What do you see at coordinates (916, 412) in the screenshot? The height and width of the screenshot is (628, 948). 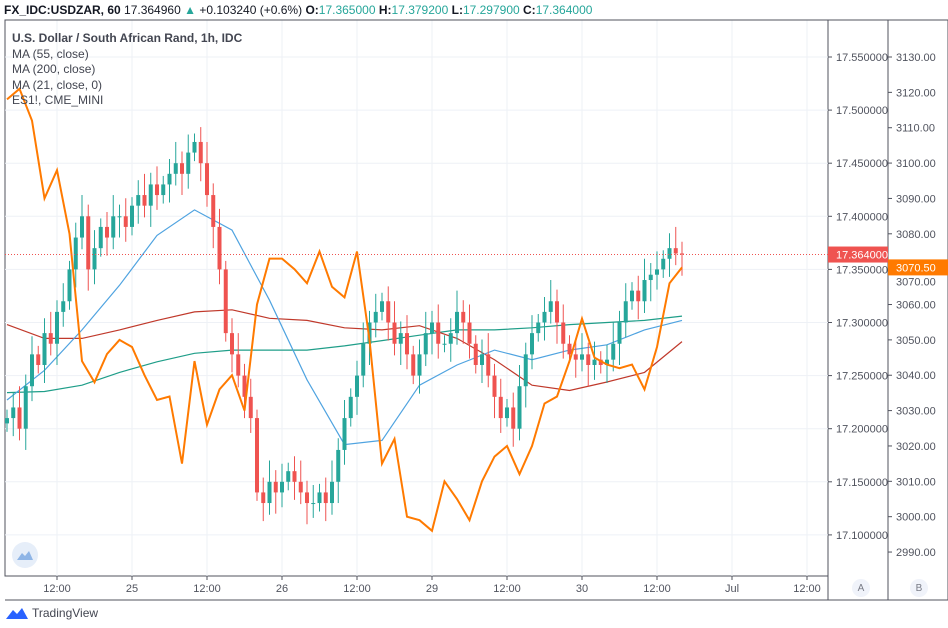 I see `y-right-tick-label: 3030.00` at bounding box center [916, 412].